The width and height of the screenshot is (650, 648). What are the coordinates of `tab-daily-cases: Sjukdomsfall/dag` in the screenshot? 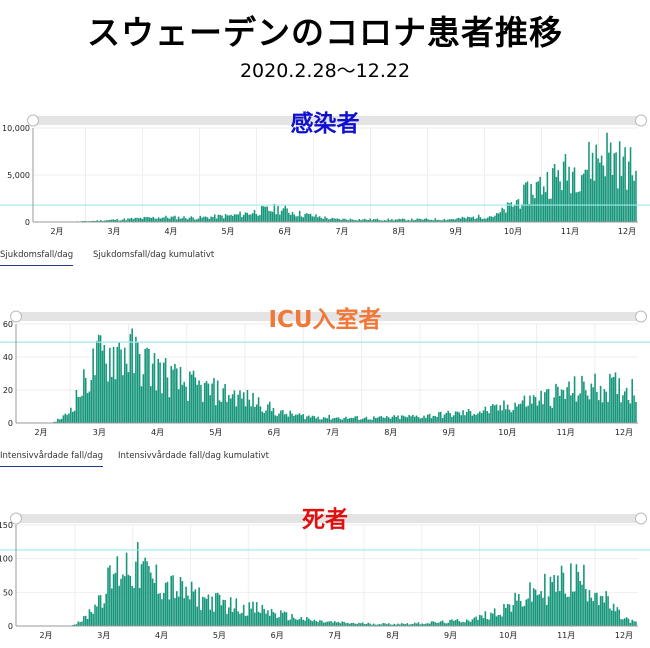 It's located at (37, 258).